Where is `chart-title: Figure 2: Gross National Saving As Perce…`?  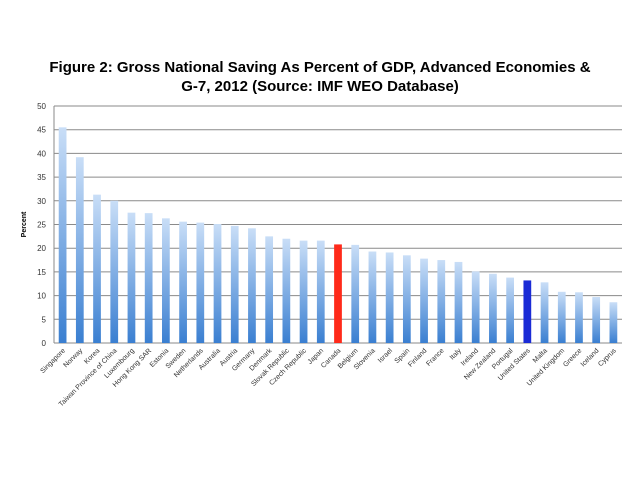
chart-title: Figure 2: Gross National Saving As Perce… is located at coordinates (320, 77).